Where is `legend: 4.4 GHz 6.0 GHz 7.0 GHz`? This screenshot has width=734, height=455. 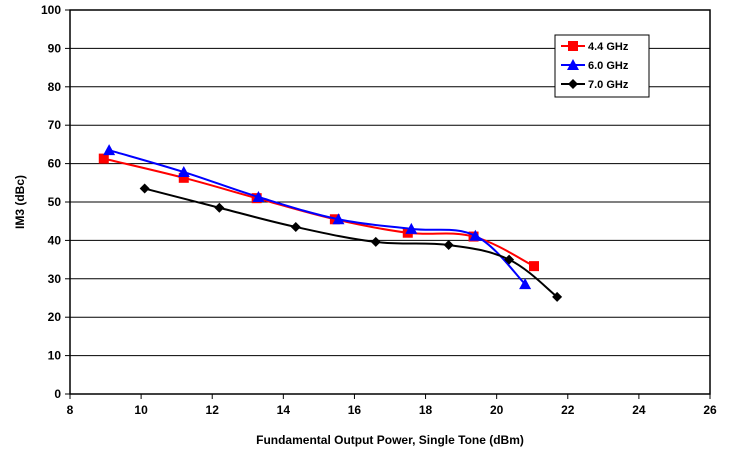 legend: 4.4 GHz 6.0 GHz 7.0 GHz is located at coordinates (602, 66).